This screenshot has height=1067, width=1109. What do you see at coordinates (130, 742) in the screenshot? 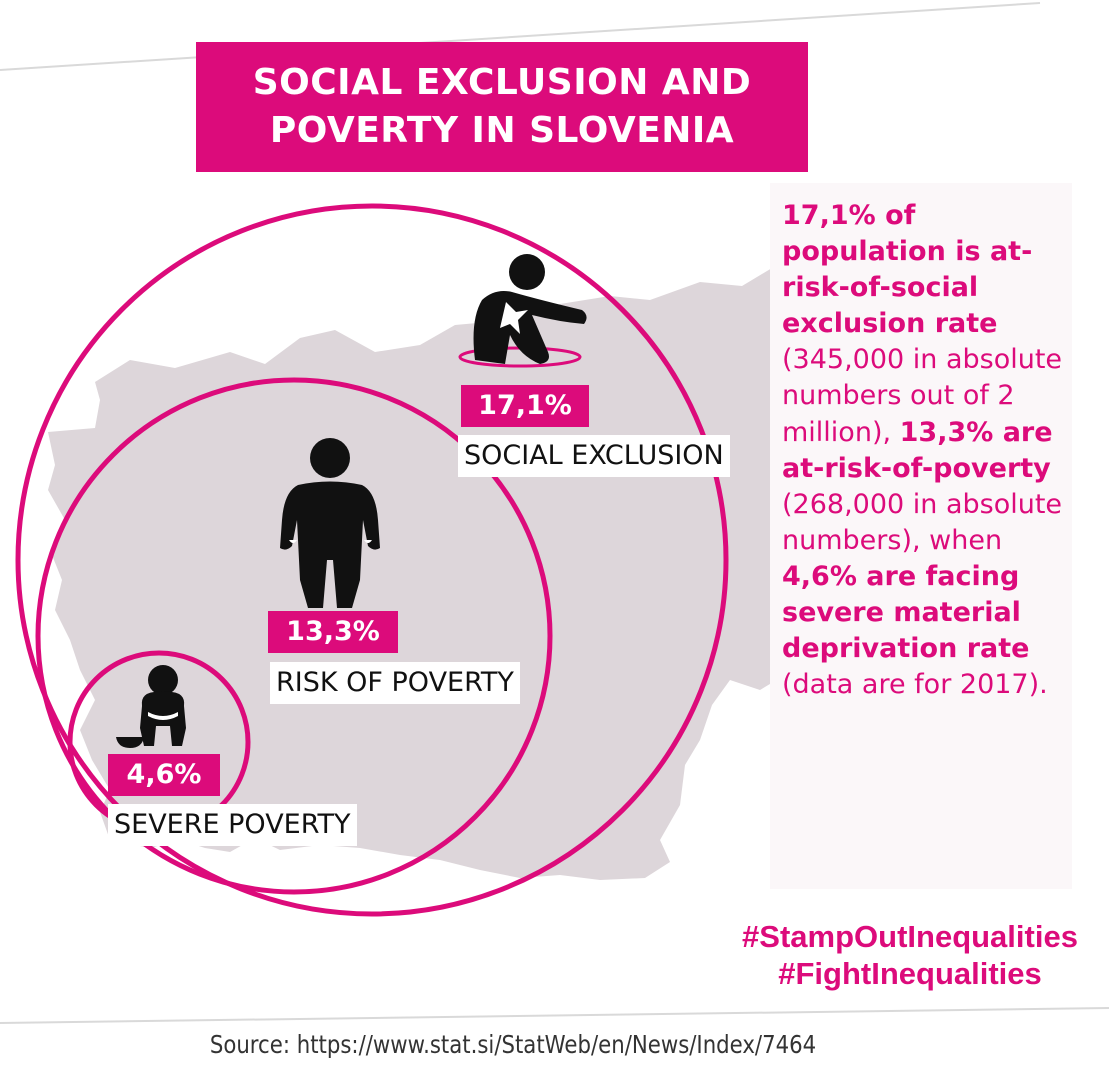
I see `begging-bowl-icon` at bounding box center [130, 742].